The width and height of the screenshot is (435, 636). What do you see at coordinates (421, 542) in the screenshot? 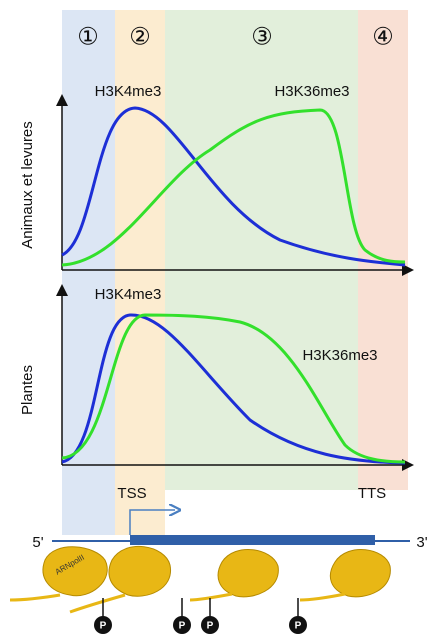
I see `three-prime: 3'` at bounding box center [421, 542].